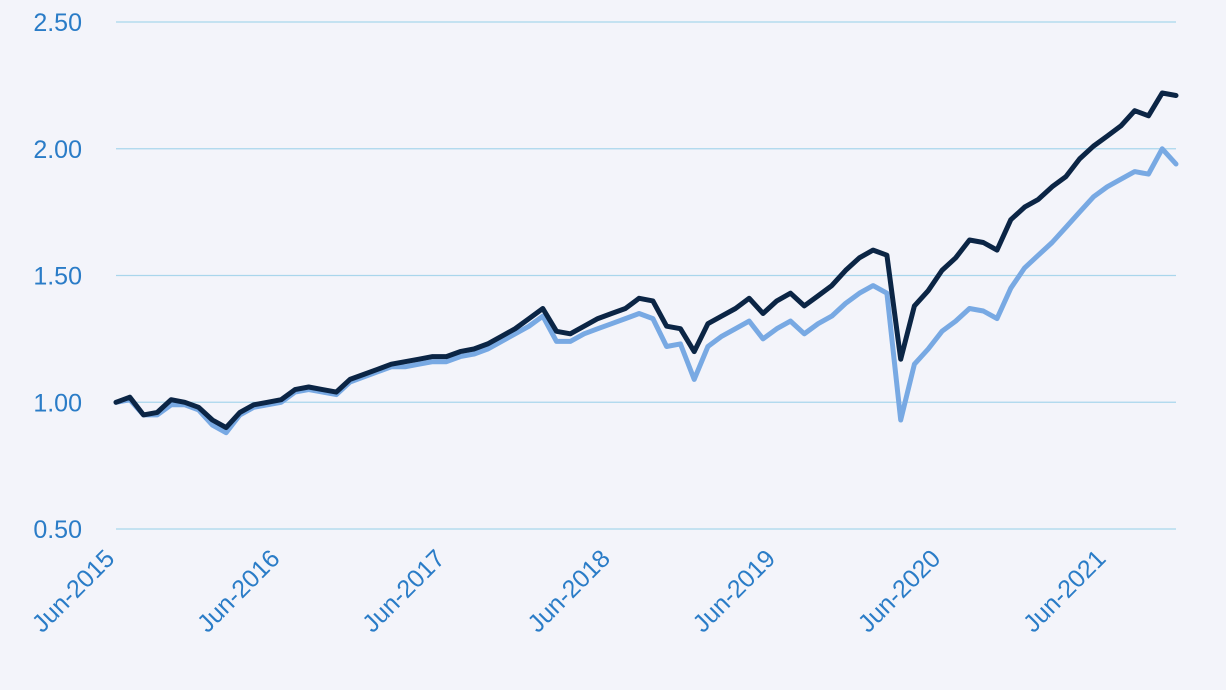 This screenshot has width=1226, height=690. What do you see at coordinates (900, 591) in the screenshot?
I see `x-tick-label: Jun-2020` at bounding box center [900, 591].